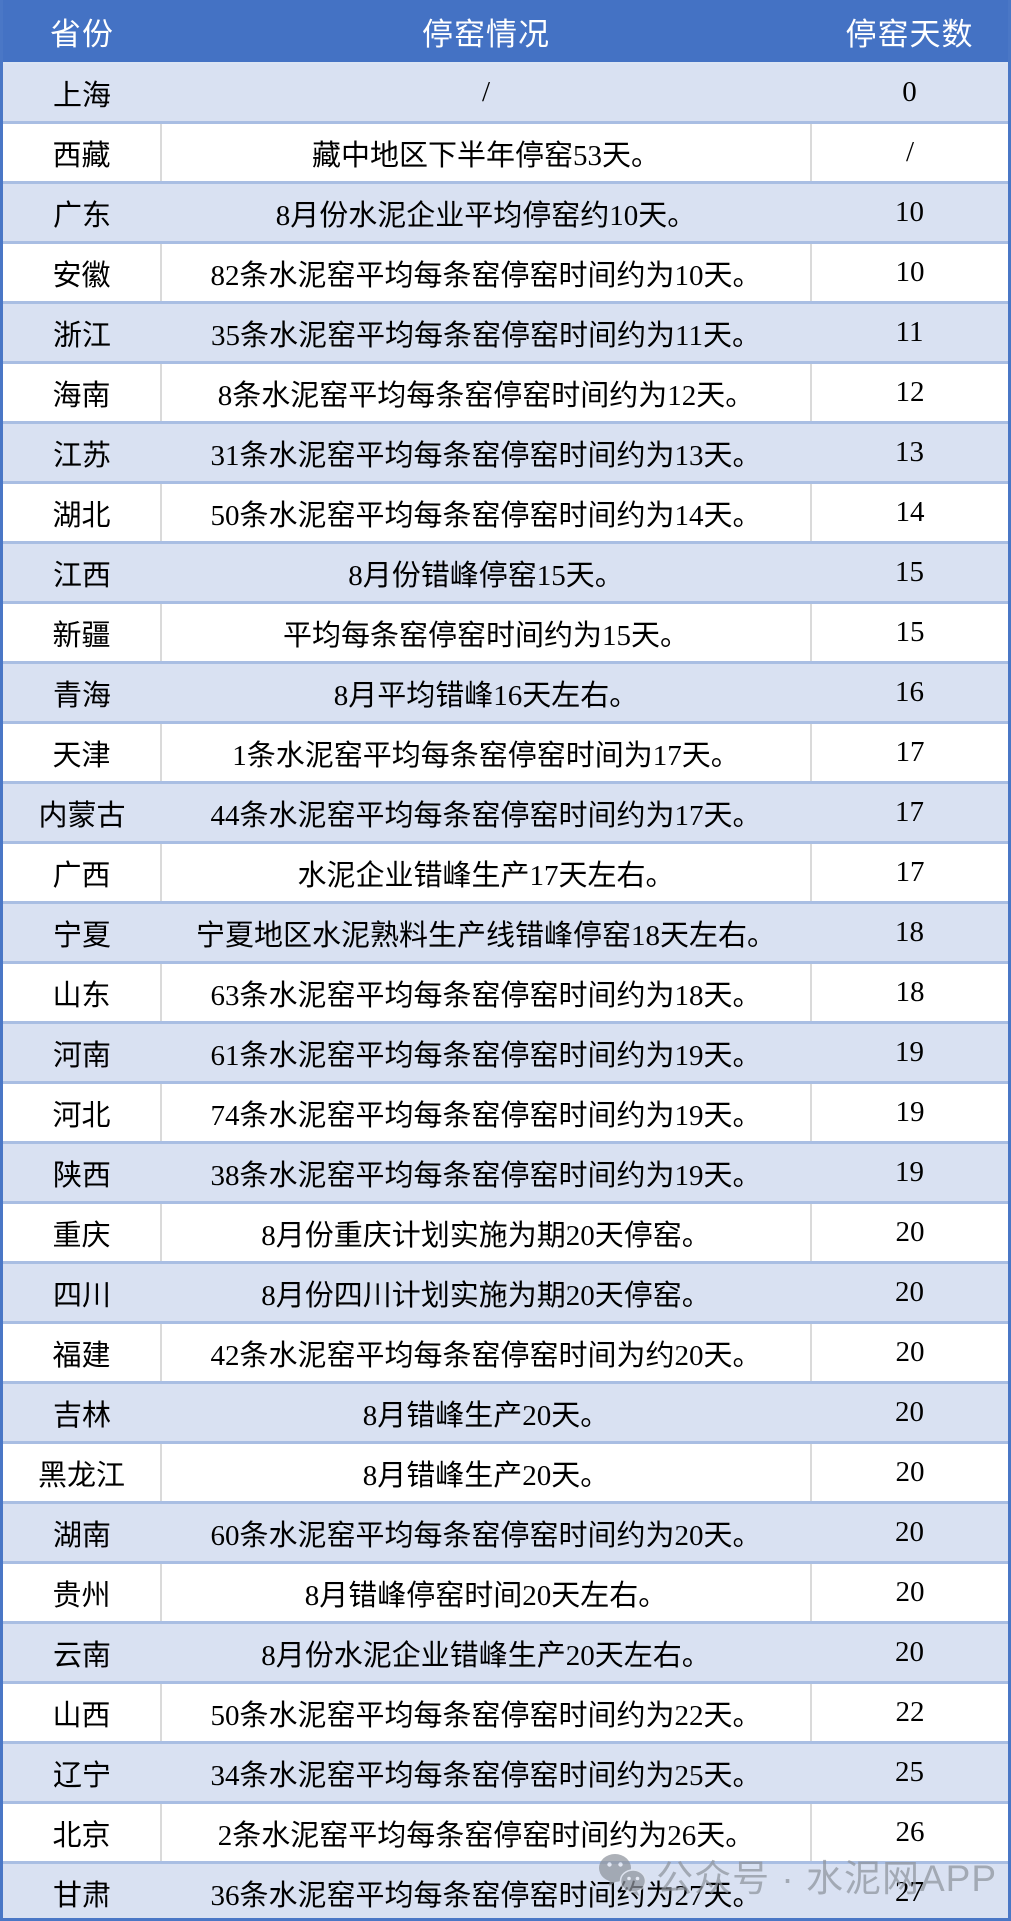 This screenshot has width=1011, height=1921. I want to click on table-row: 湖北 50条水泥窑平均每条窑停窑时间约为14天。 14, so click(505, 512).